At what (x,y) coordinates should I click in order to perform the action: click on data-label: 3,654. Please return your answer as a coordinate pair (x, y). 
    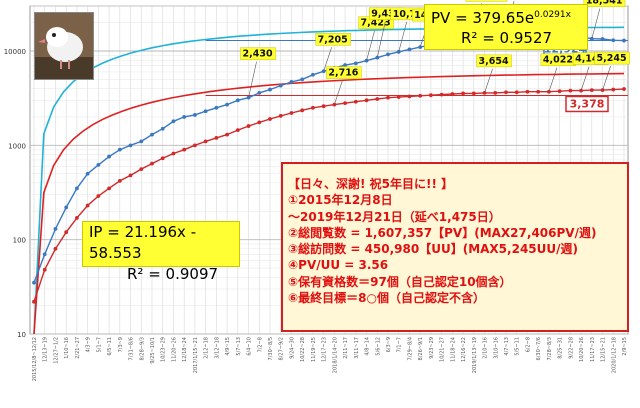
    Looking at the image, I should click on (494, 61).